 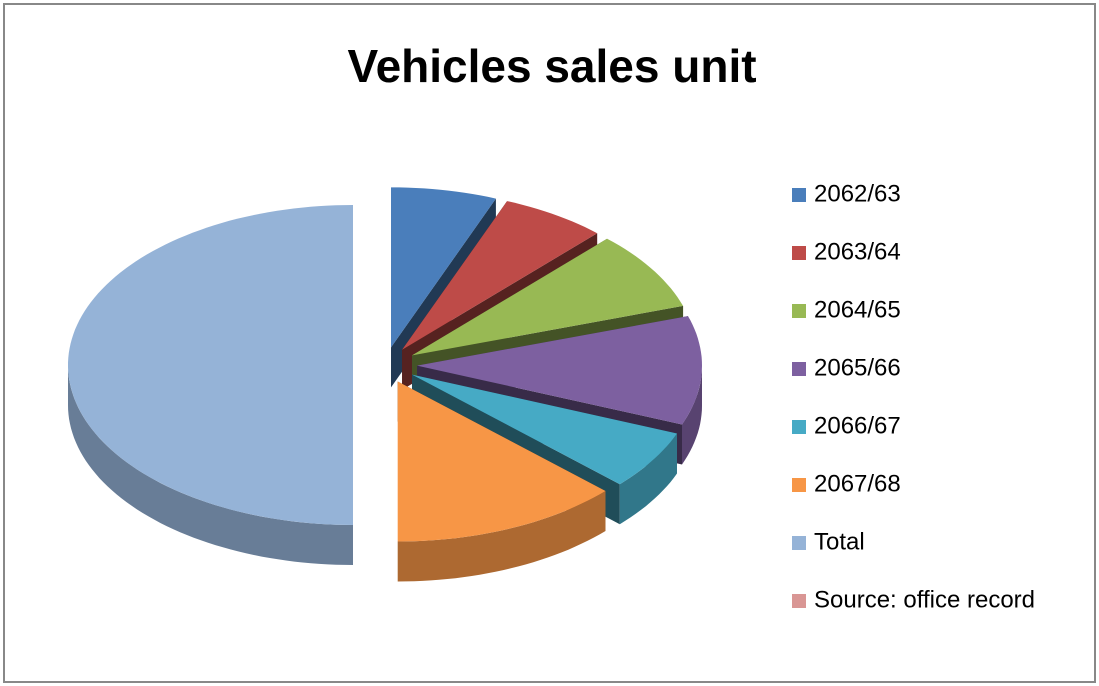 What do you see at coordinates (857, 193) in the screenshot?
I see `legend-label: 2062/63` at bounding box center [857, 193].